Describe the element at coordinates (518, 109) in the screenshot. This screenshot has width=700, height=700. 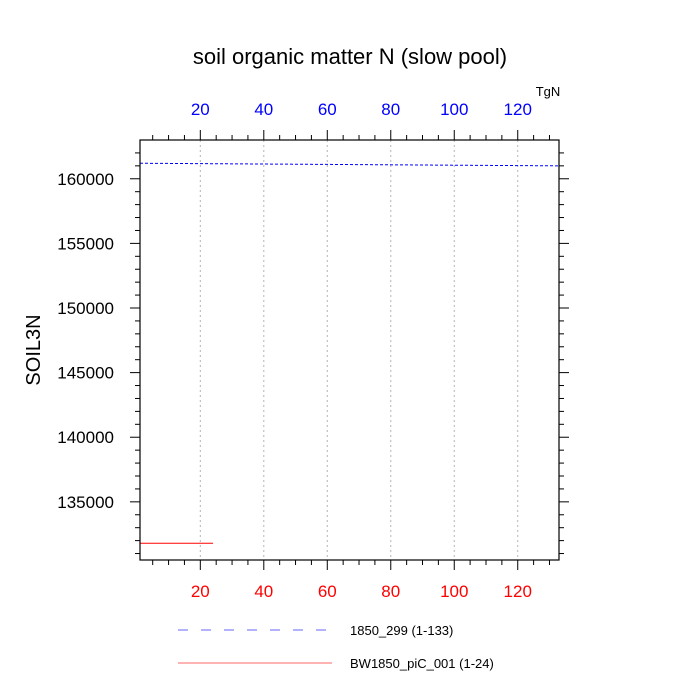
I see `x-tick-label-top: 120` at that location.